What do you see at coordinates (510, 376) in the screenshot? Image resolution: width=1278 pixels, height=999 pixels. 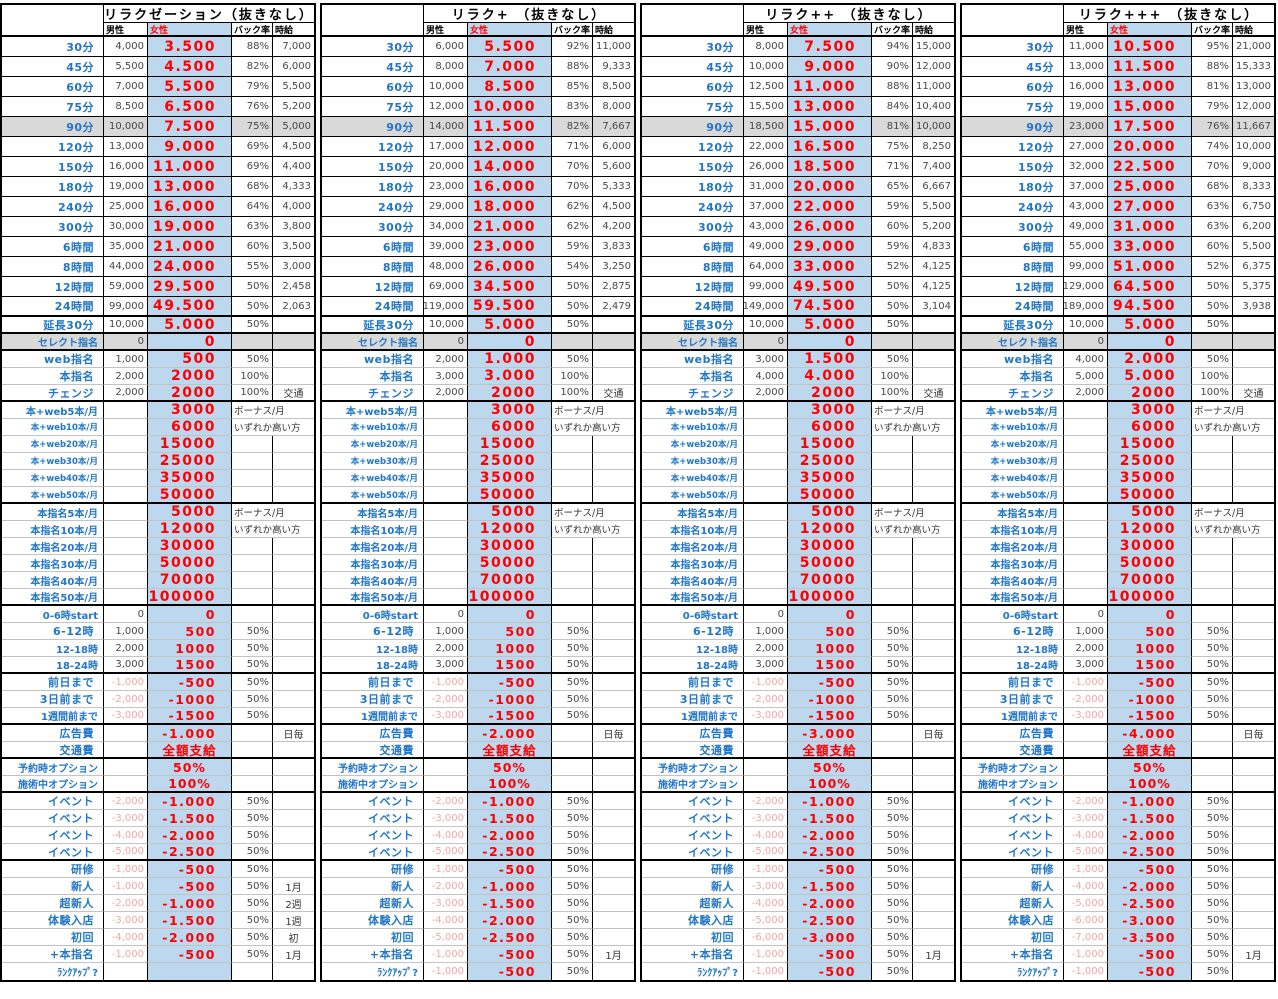 I see `cell-female: 3.000` at bounding box center [510, 376].